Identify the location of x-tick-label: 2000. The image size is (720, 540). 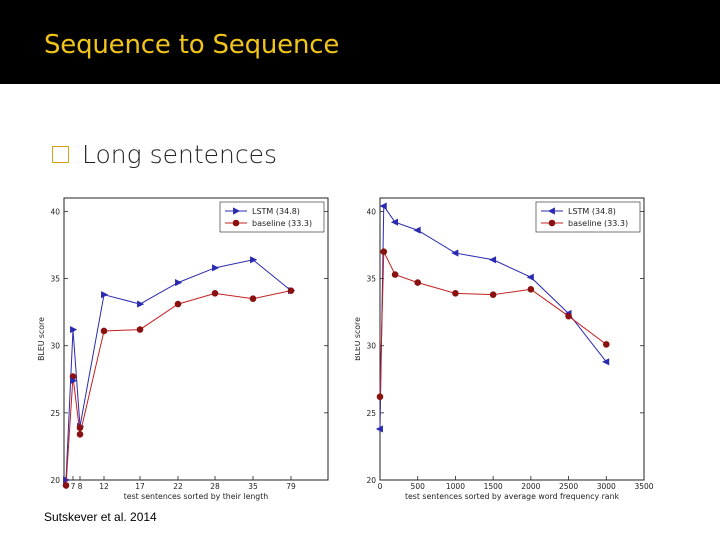
(530, 486).